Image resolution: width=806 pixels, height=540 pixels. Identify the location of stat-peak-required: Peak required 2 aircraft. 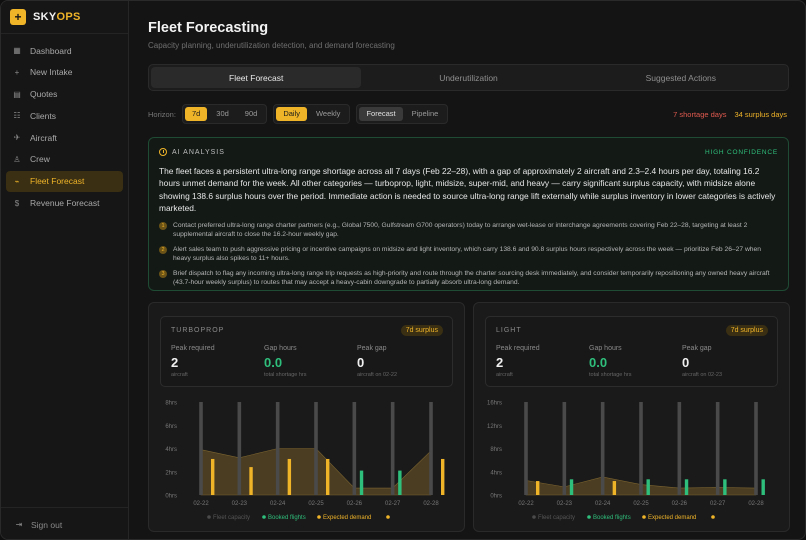
(193, 361).